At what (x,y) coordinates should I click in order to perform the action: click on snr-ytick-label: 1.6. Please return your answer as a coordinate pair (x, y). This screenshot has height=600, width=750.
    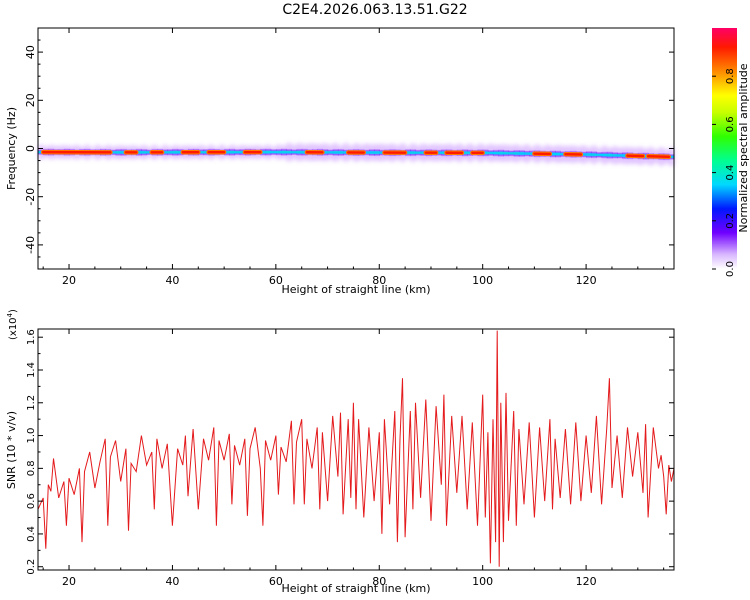
    Looking at the image, I should click on (31, 337).